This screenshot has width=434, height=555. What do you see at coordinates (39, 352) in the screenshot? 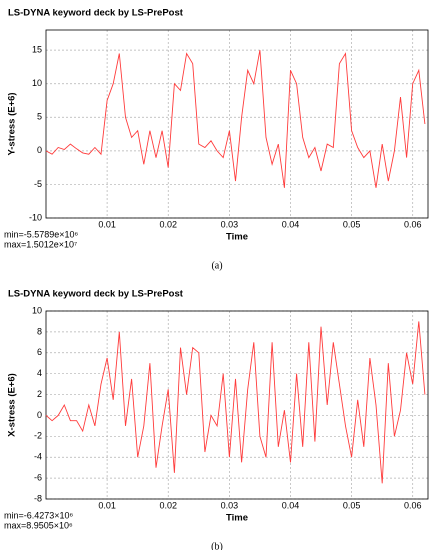
I see `y-tick-label: 6` at bounding box center [39, 352].